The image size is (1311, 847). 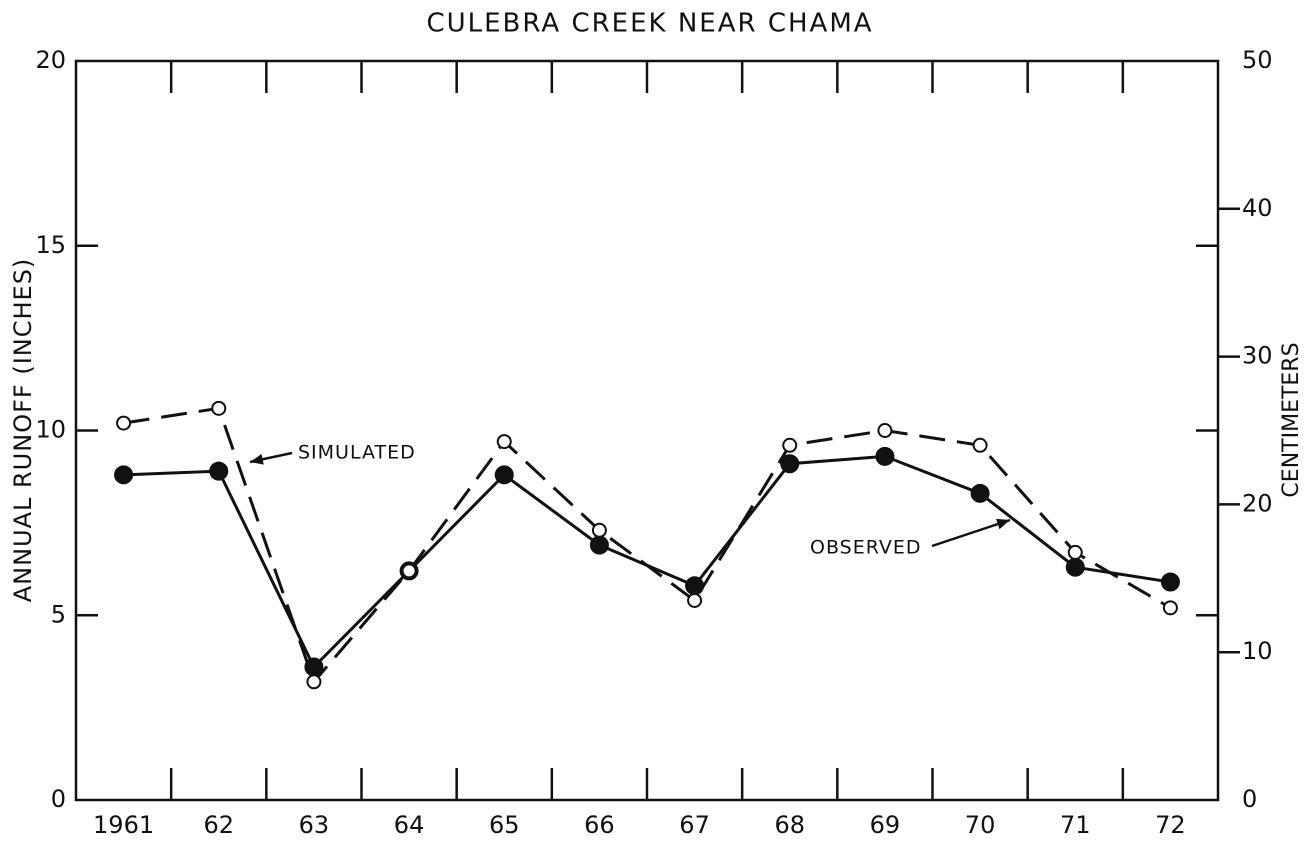 I want to click on y-tick-label: 20, so click(x=50, y=60).